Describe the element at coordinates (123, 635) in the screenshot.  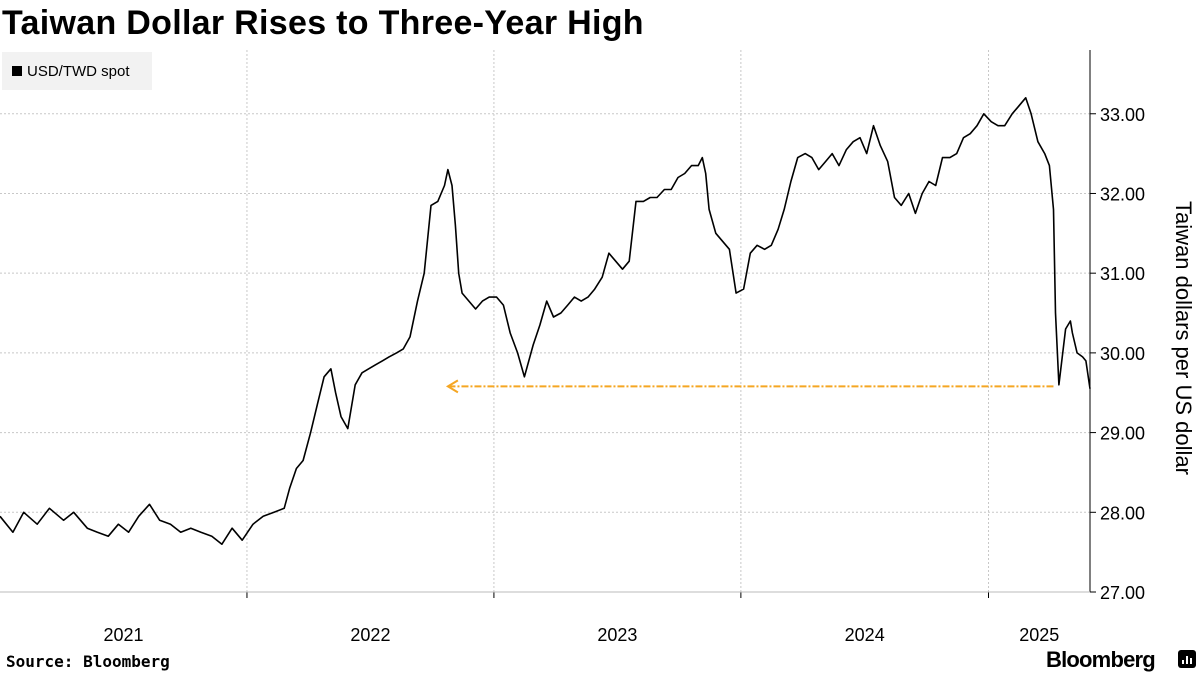
I see `x-tick-label: 2021` at that location.